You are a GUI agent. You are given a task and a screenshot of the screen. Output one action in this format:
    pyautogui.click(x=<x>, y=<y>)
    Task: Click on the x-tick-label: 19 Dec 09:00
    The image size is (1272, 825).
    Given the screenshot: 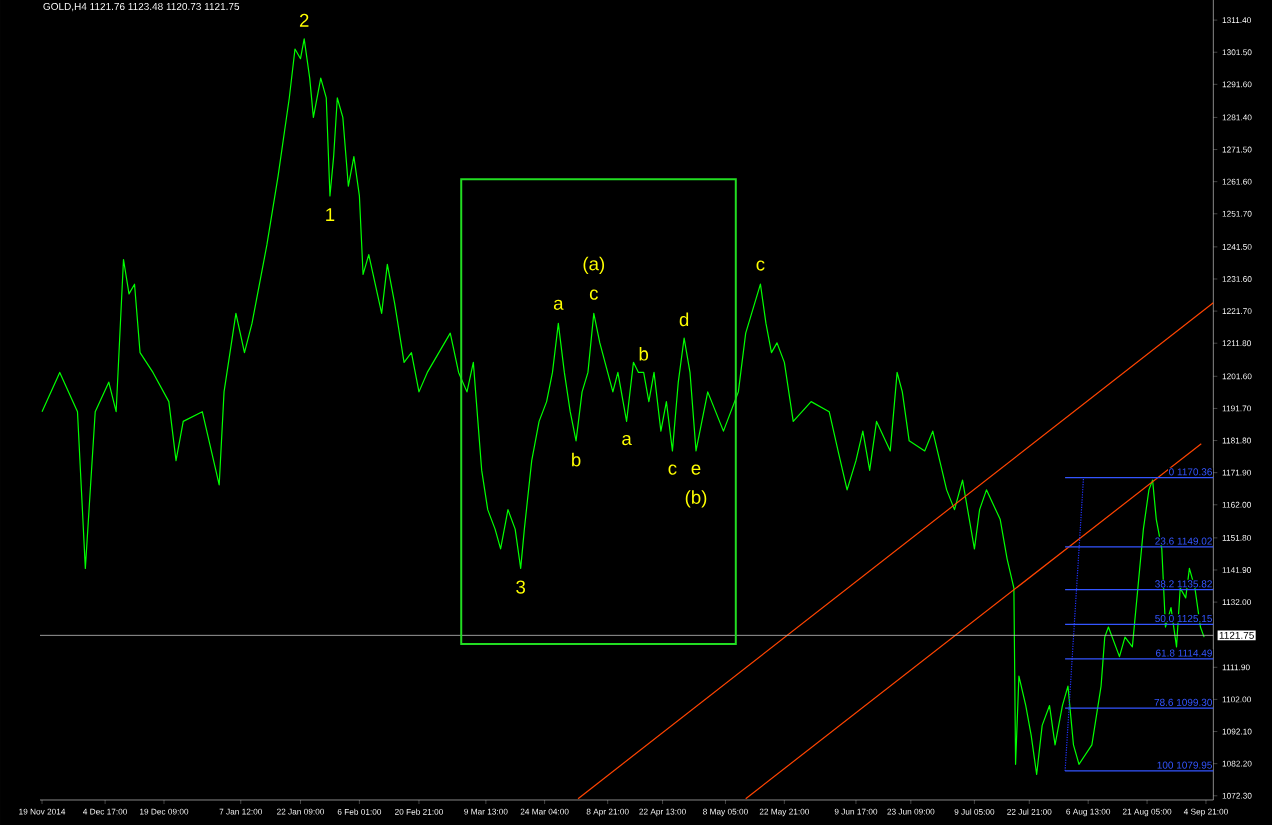 What is the action you would take?
    pyautogui.click(x=164, y=811)
    